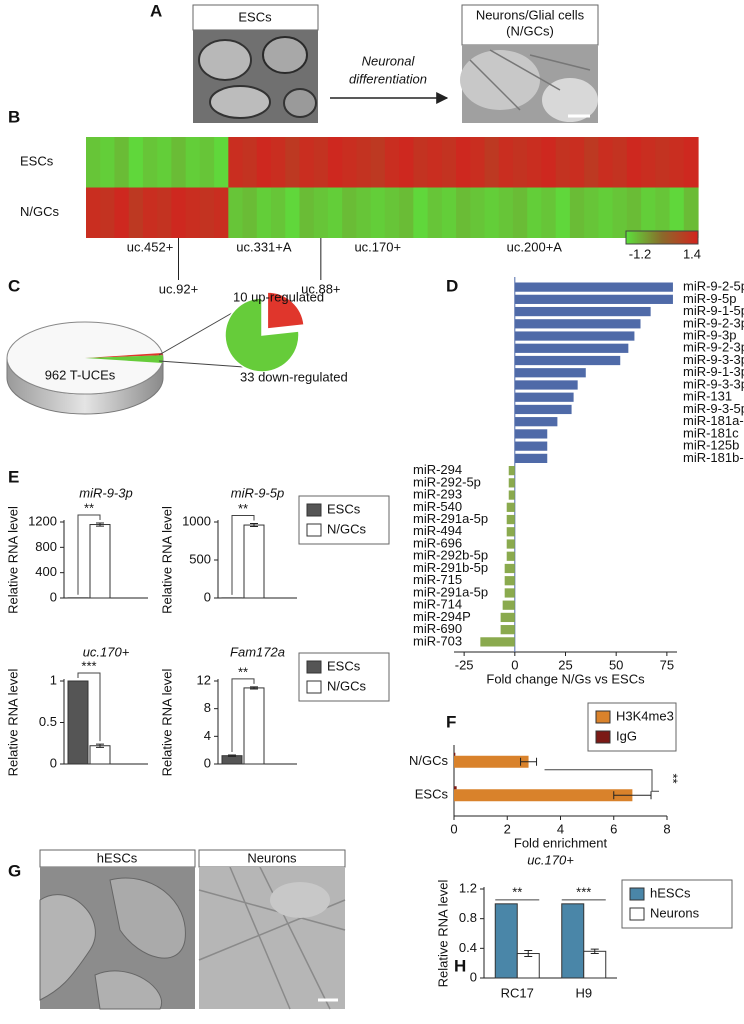 The width and height of the screenshot is (744, 1024). Describe the element at coordinates (200, 558) in the screenshot. I see `y-tick-label: 500` at that location.